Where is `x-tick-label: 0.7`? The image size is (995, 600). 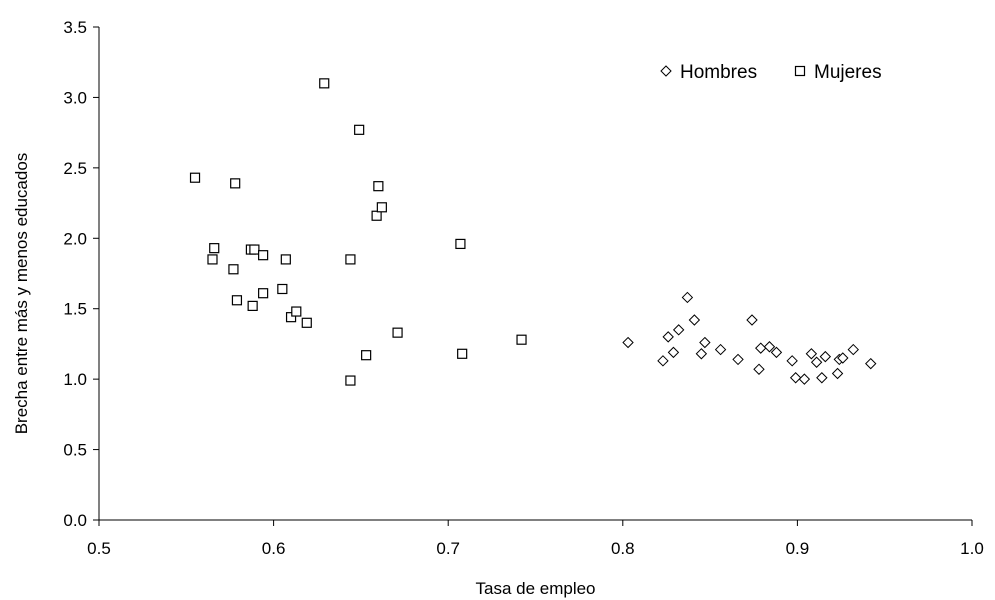 x-tick-label: 0.7 is located at coordinates (448, 548).